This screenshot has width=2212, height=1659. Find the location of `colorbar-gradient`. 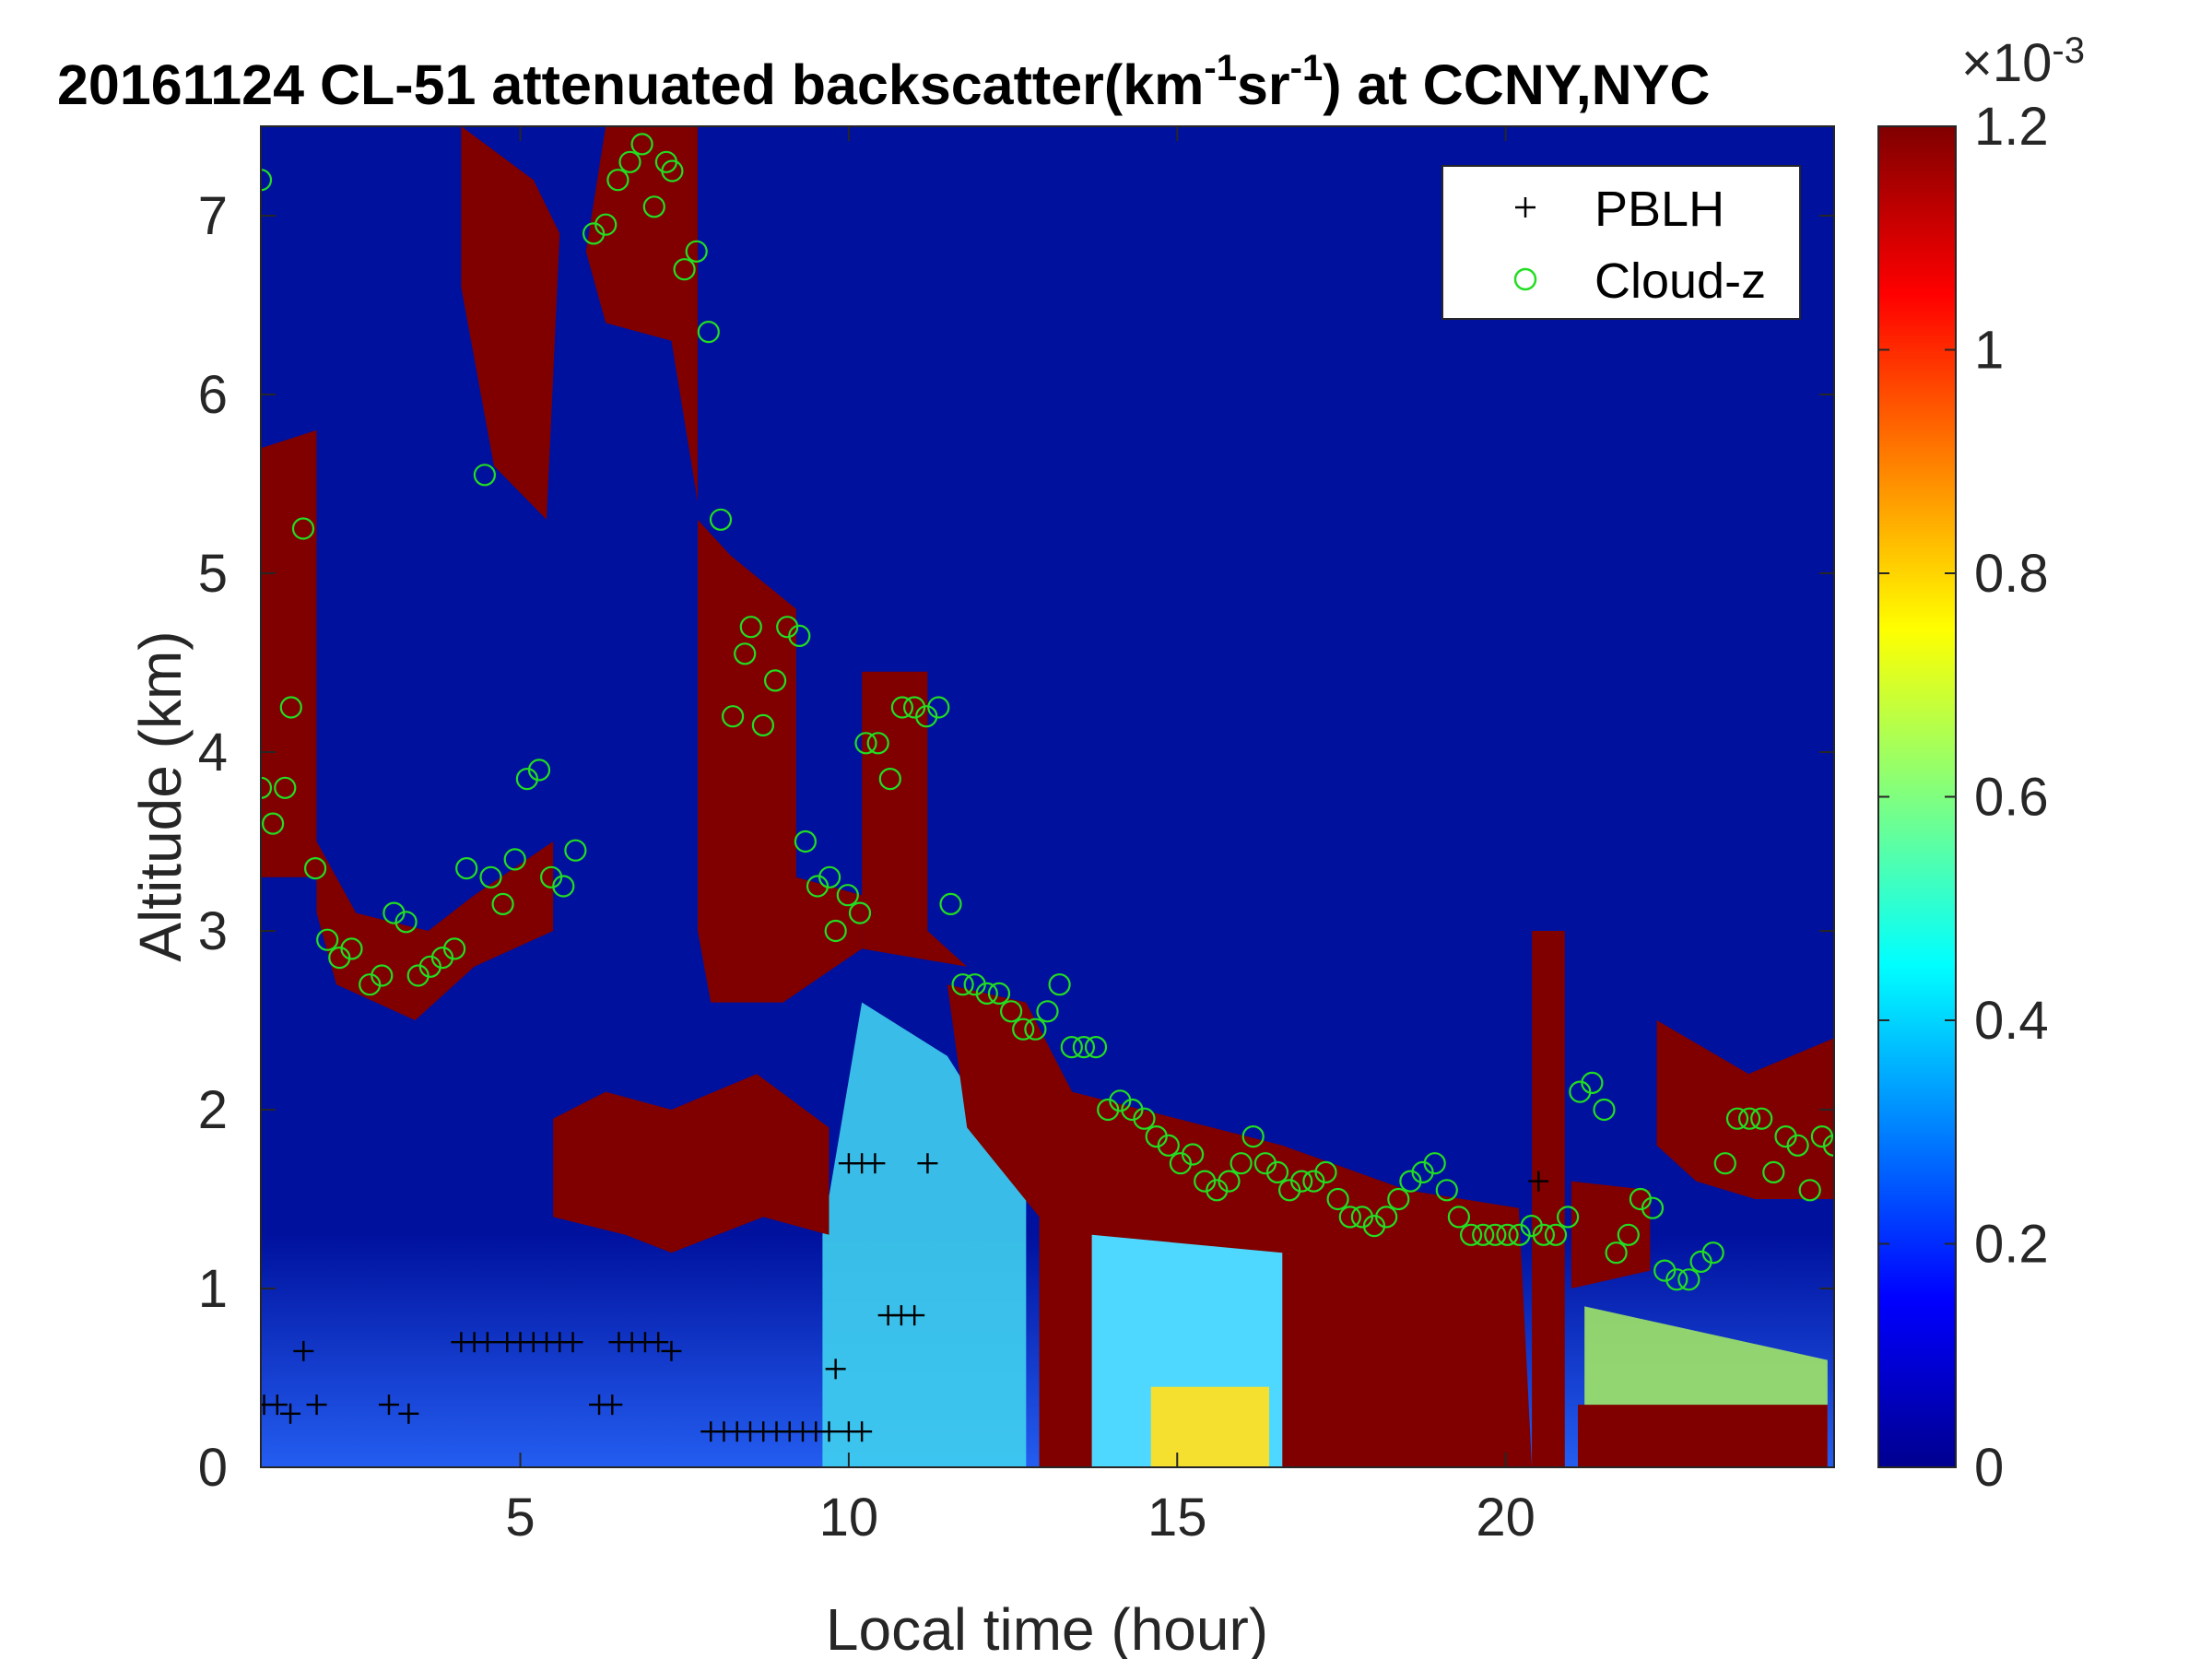

colorbar-gradient is located at coordinates (1917, 796).